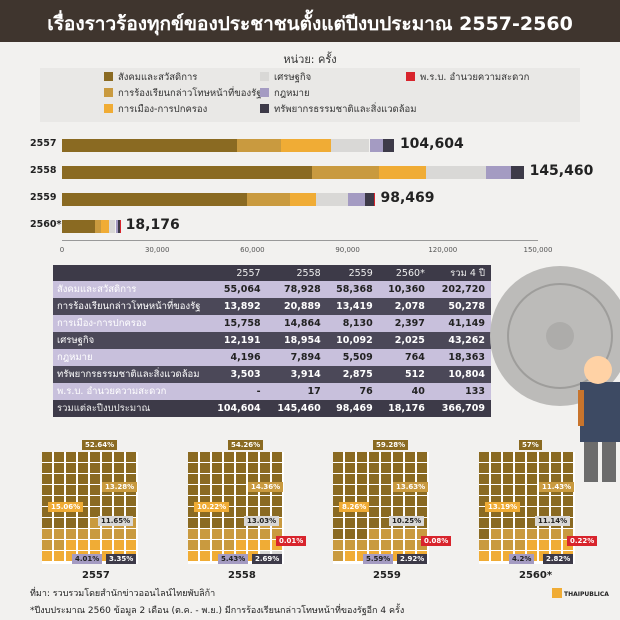 The width and height of the screenshot is (620, 620). Describe the element at coordinates (404, 323) in the screenshot. I see `table-cell: 2,397` at that location.